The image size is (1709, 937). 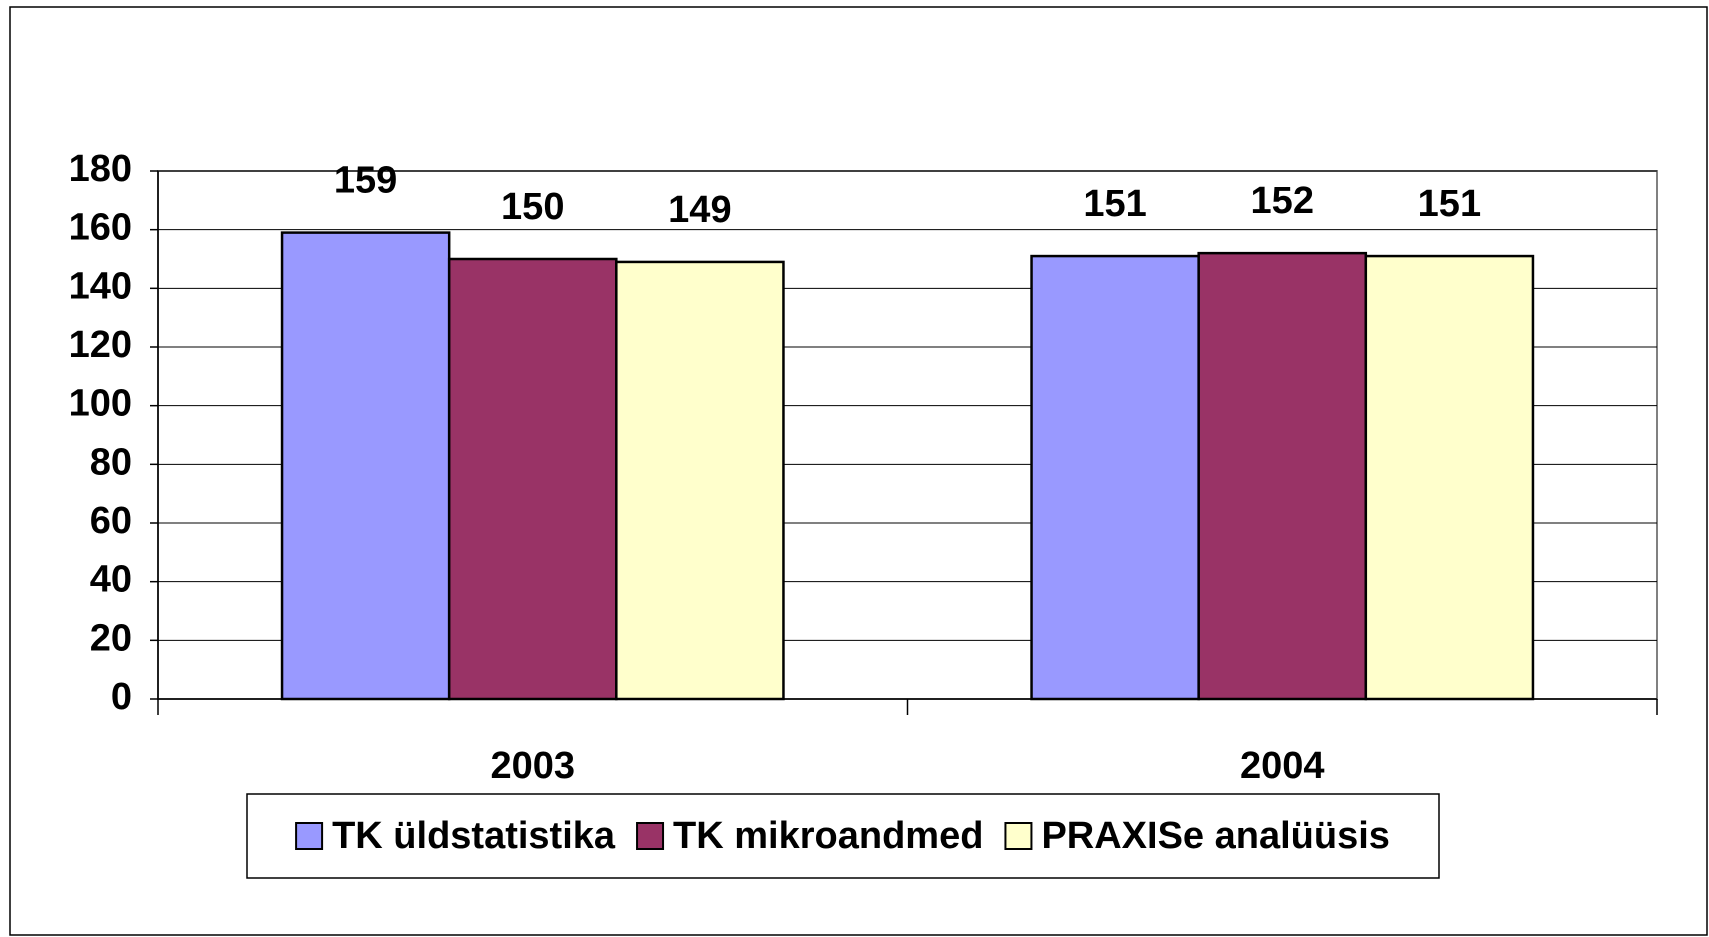 I want to click on x-tick-label: 2003, so click(x=532, y=766).